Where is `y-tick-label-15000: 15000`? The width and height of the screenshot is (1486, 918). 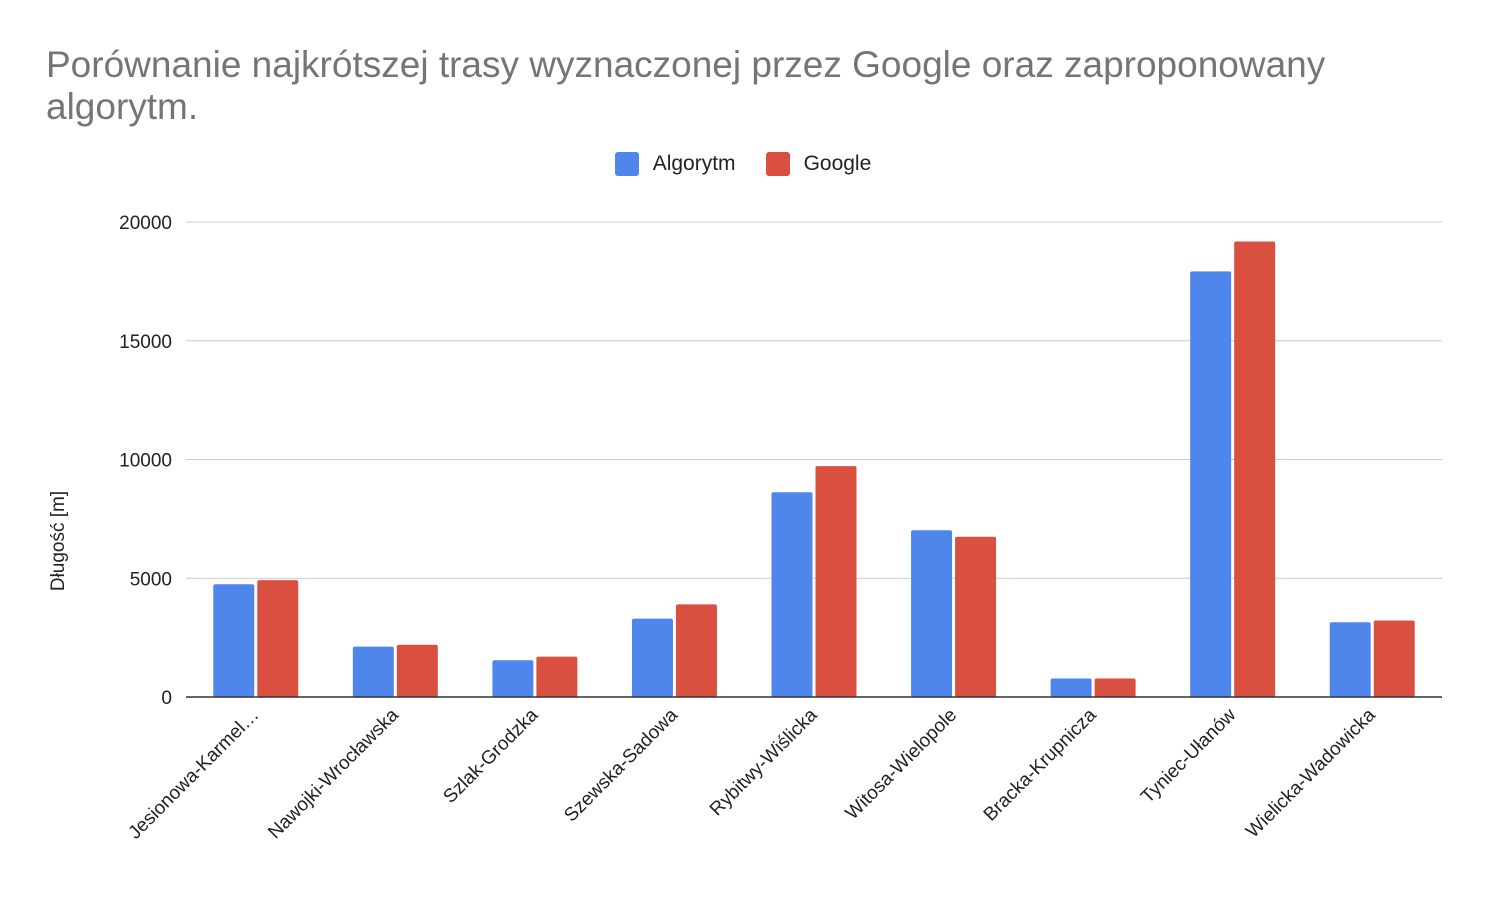 y-tick-label-15000: 15000 is located at coordinates (145, 342).